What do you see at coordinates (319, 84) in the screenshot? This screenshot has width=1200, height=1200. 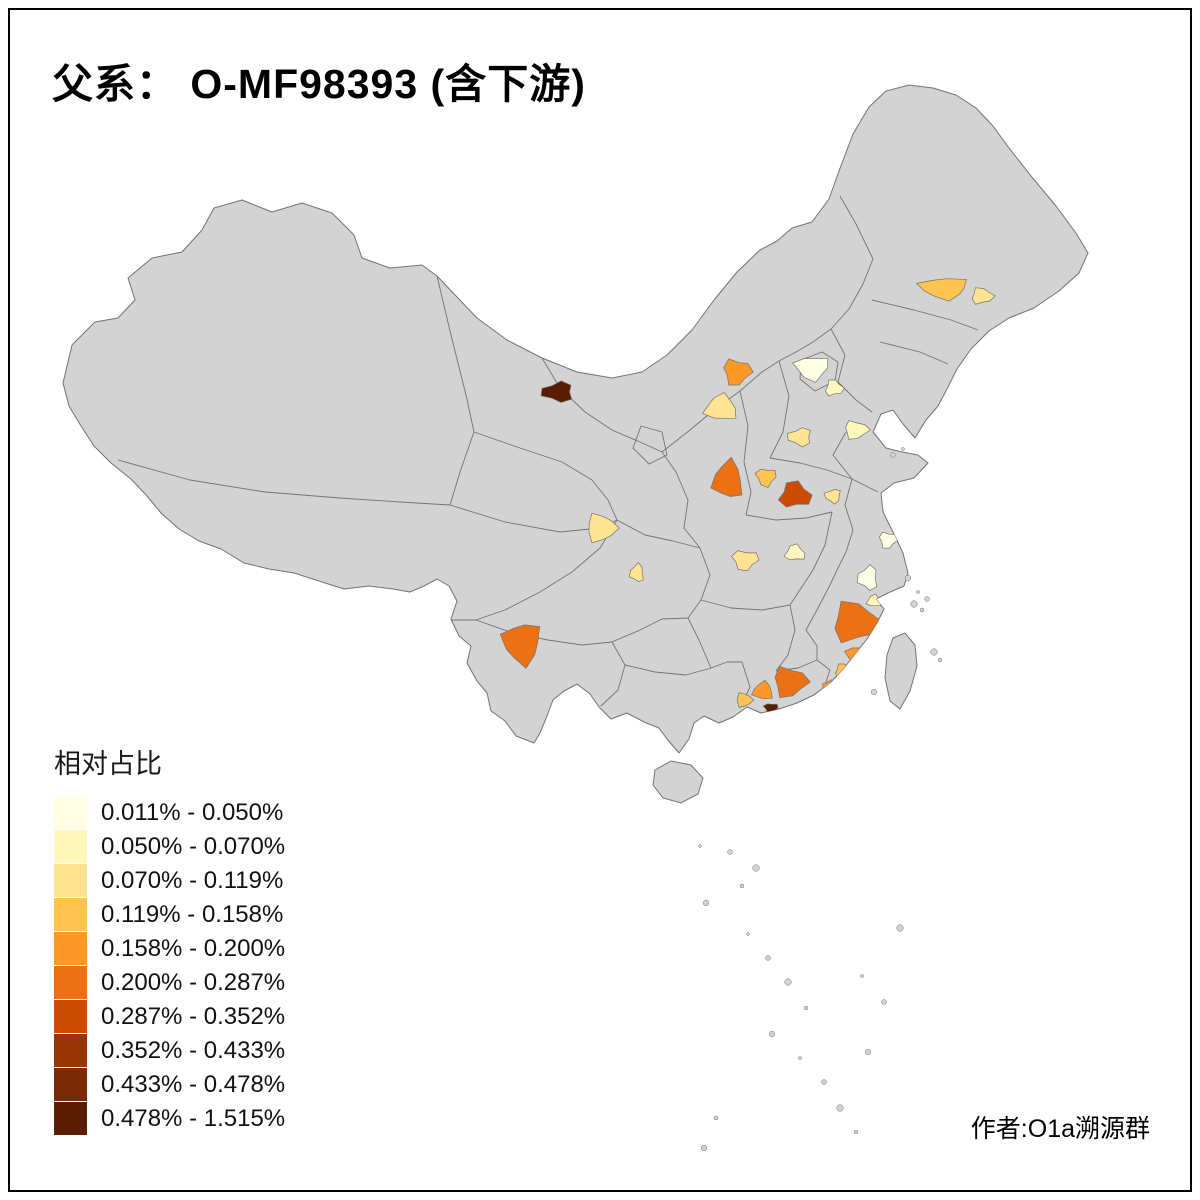 I see `map-title: 父系： O-MF98393 (含下游)` at bounding box center [319, 84].